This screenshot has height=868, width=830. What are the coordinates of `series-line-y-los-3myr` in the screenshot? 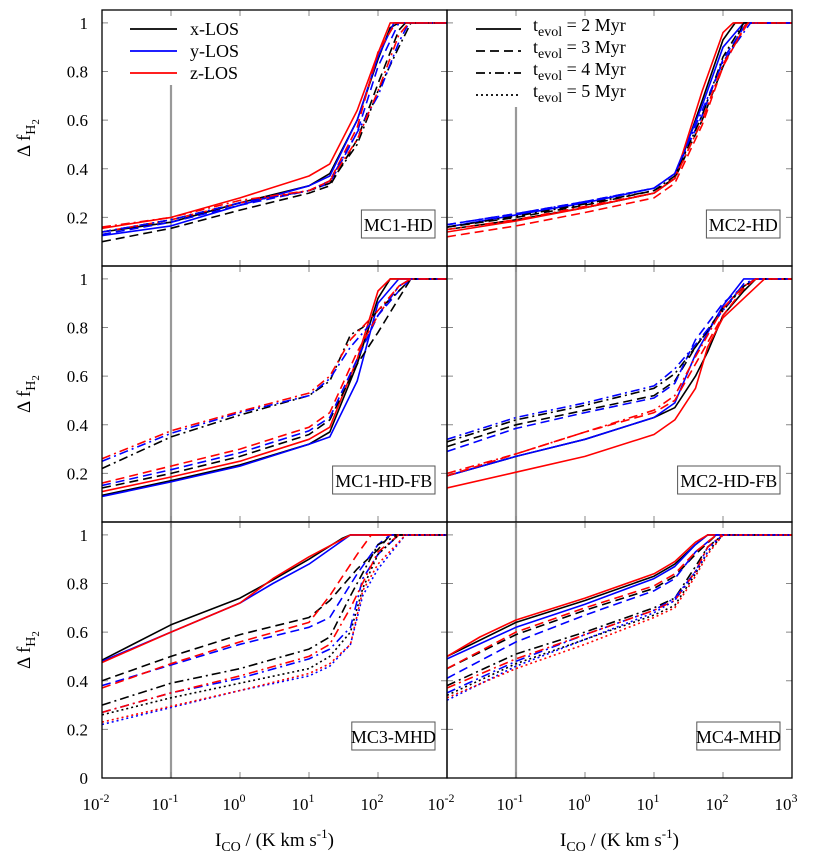 It's located at (619, 365).